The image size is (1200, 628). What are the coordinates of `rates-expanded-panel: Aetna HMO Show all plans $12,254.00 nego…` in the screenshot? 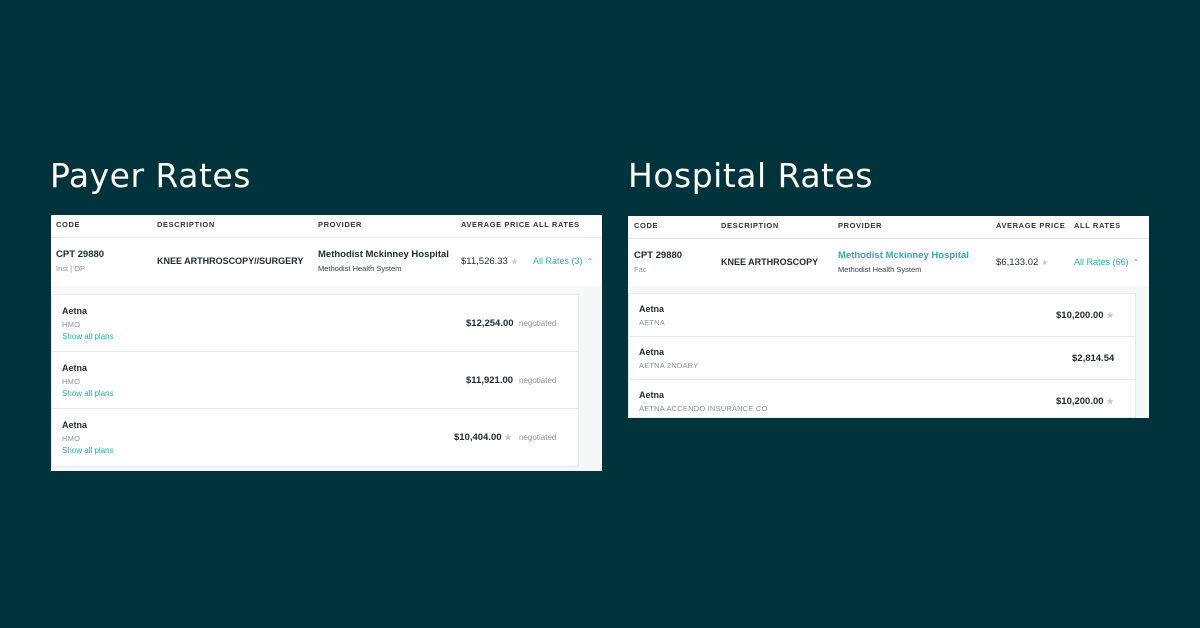 It's located at (326, 378).